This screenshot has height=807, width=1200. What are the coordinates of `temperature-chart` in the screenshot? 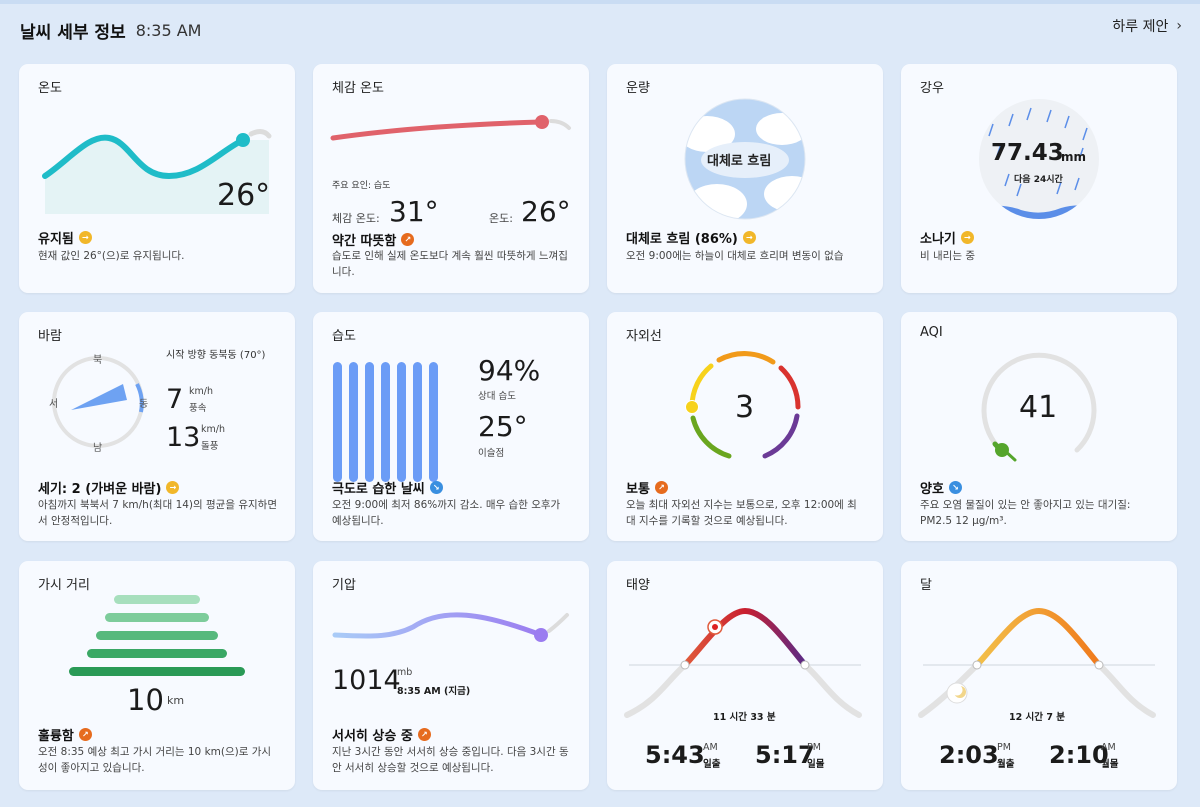 It's located at (157, 171).